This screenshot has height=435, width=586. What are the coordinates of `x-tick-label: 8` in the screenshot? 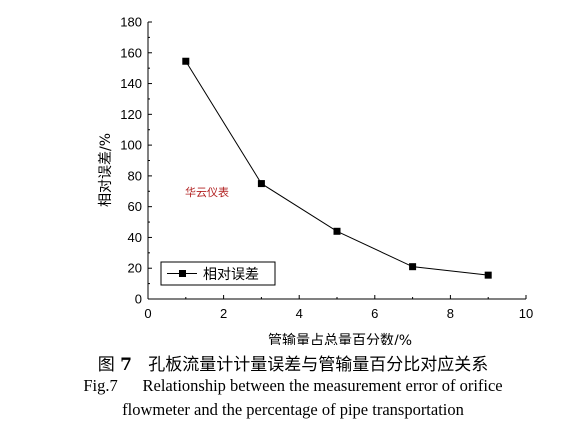 It's located at (450, 313).